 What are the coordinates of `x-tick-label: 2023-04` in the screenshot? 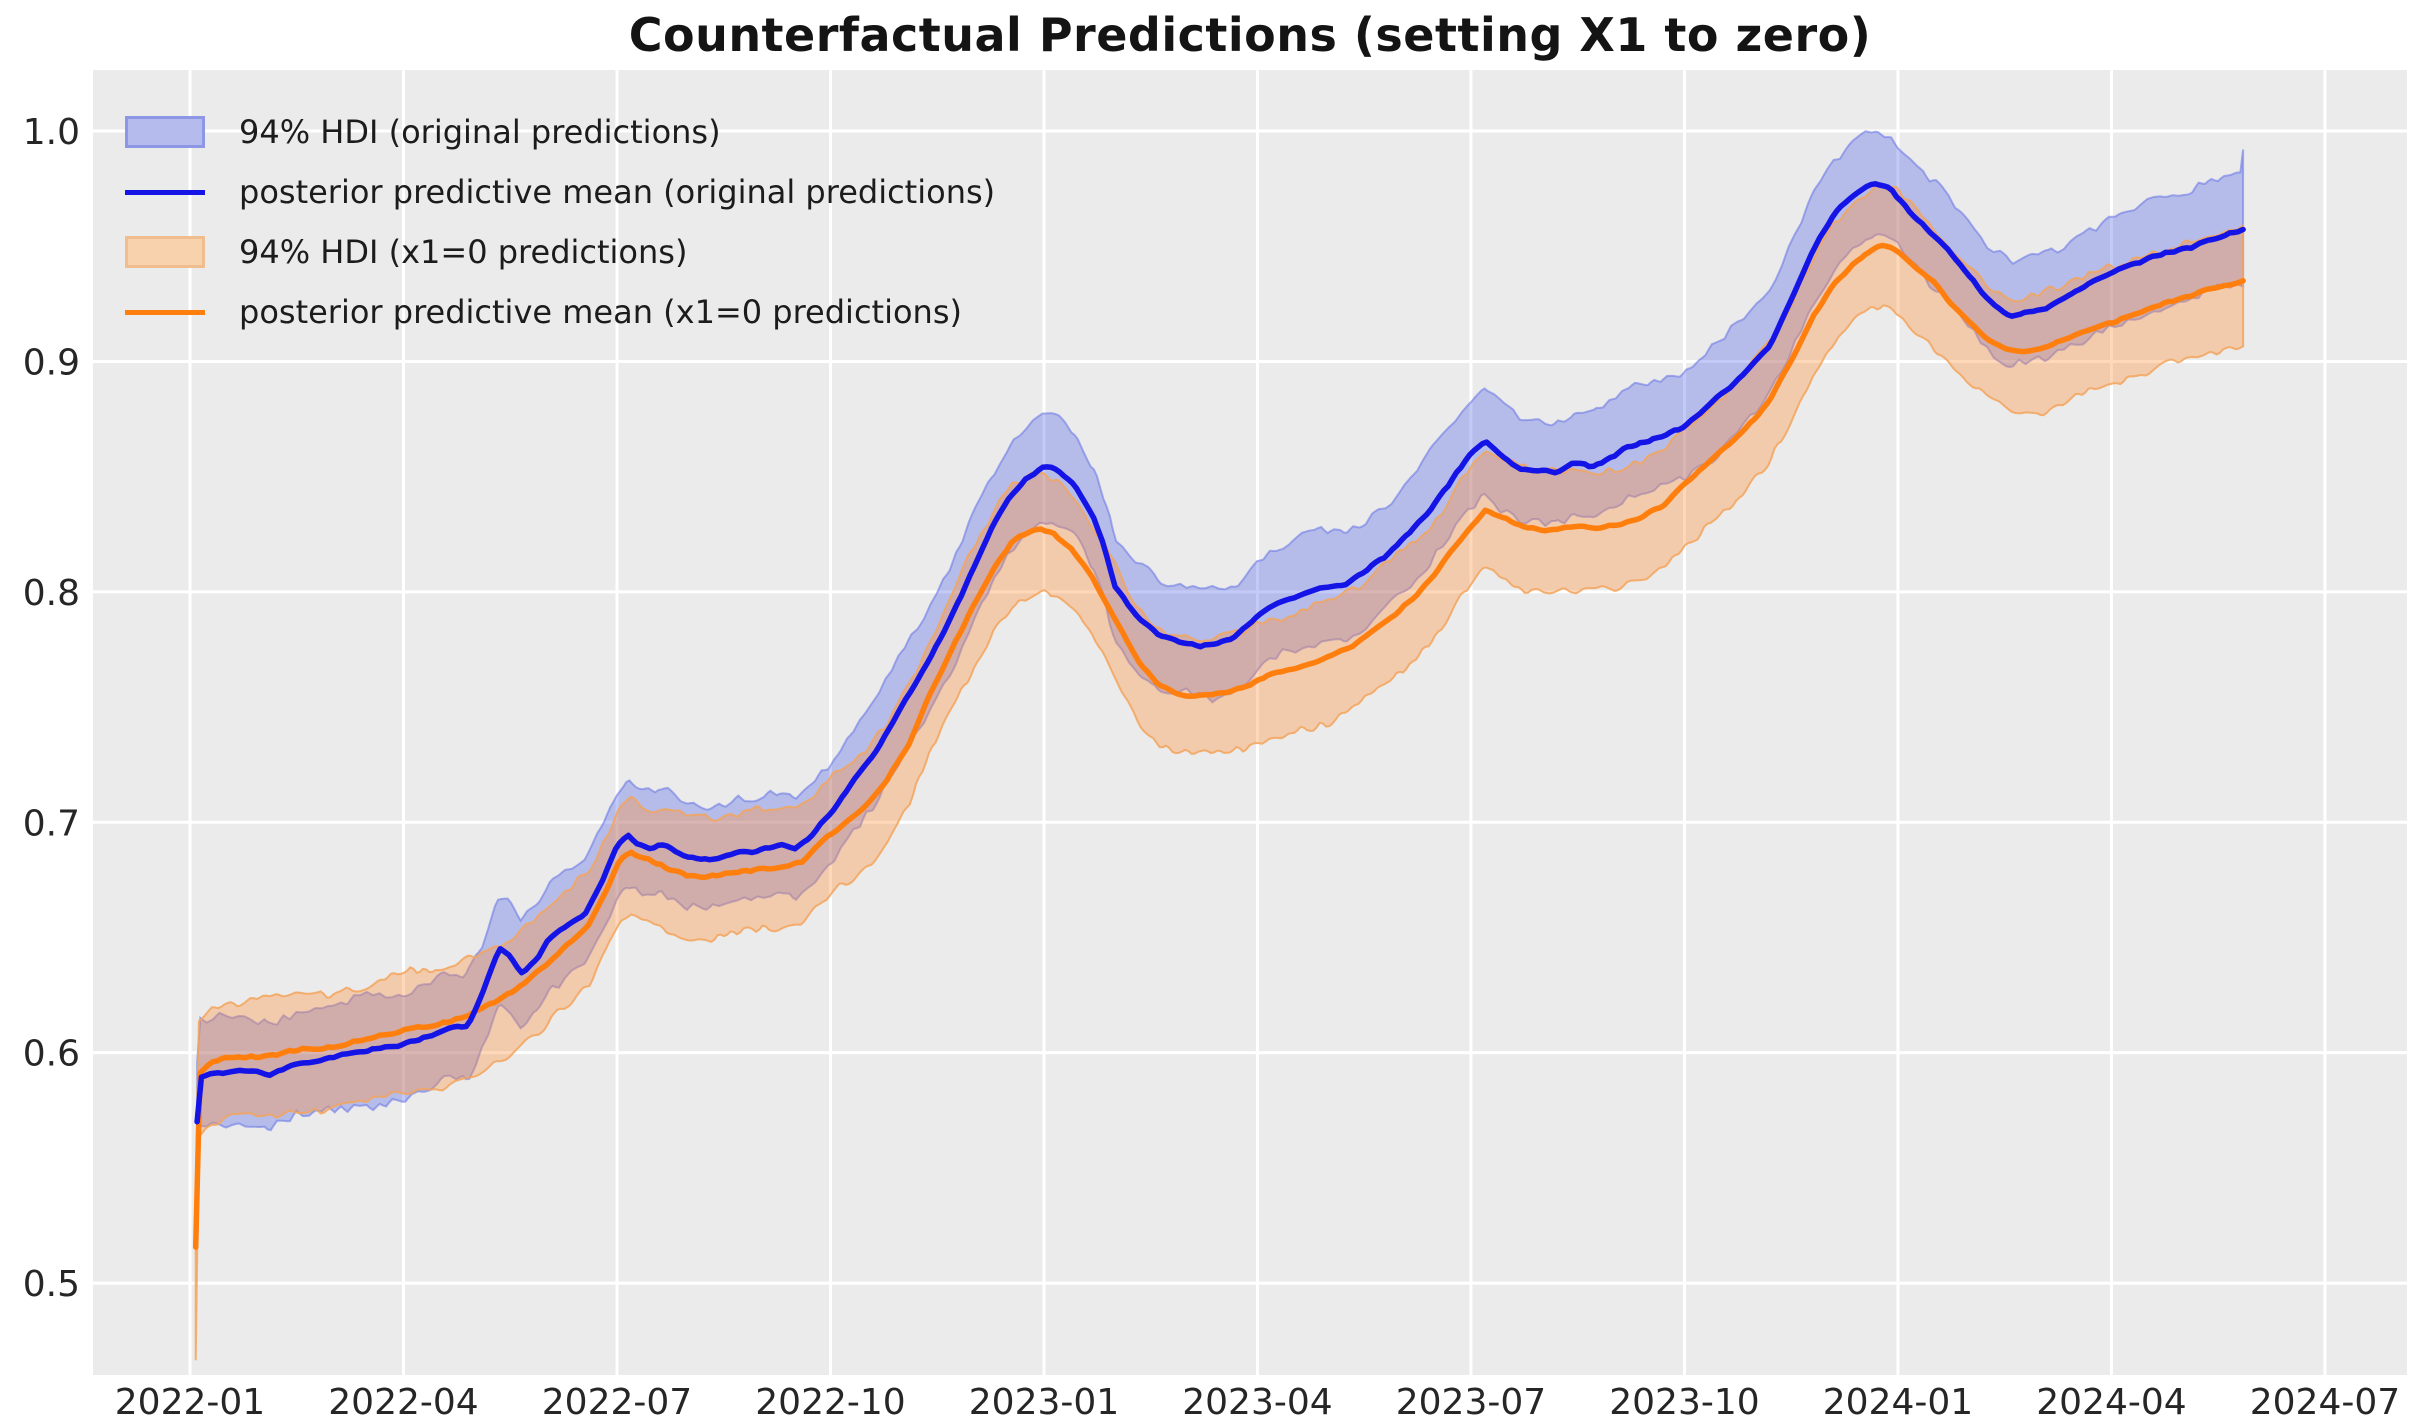 It's located at (1257, 1402).